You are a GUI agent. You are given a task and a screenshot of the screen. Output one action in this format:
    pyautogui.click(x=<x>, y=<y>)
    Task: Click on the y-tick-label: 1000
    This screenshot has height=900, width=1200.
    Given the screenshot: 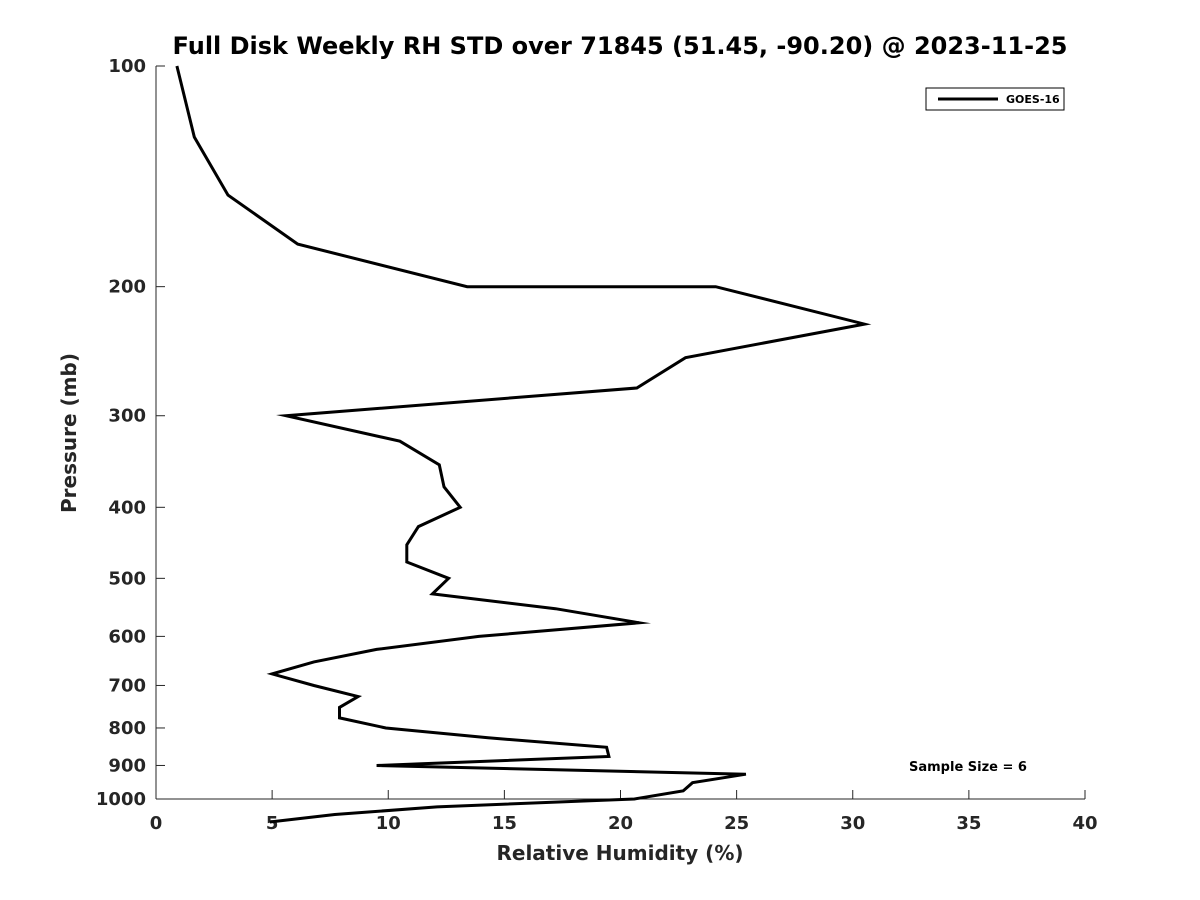 What is the action you would take?
    pyautogui.click(x=121, y=799)
    